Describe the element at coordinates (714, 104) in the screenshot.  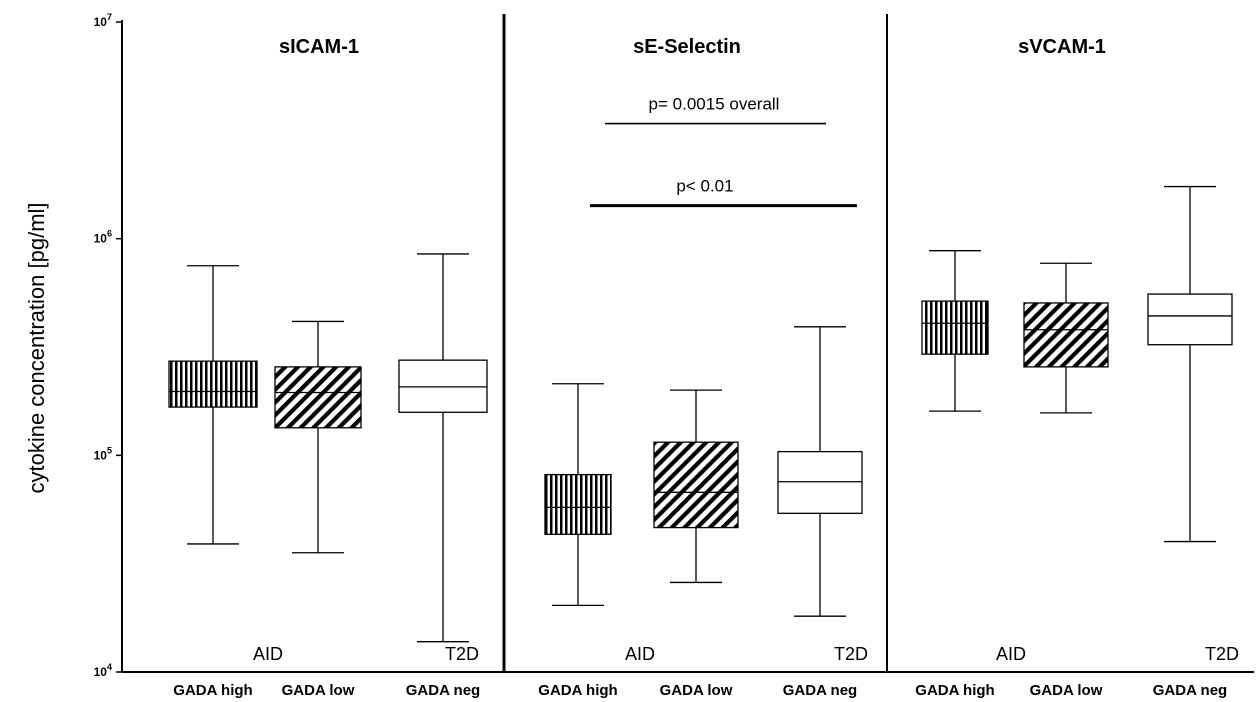
I see `significance-label: p= 0.0015 overall` at that location.